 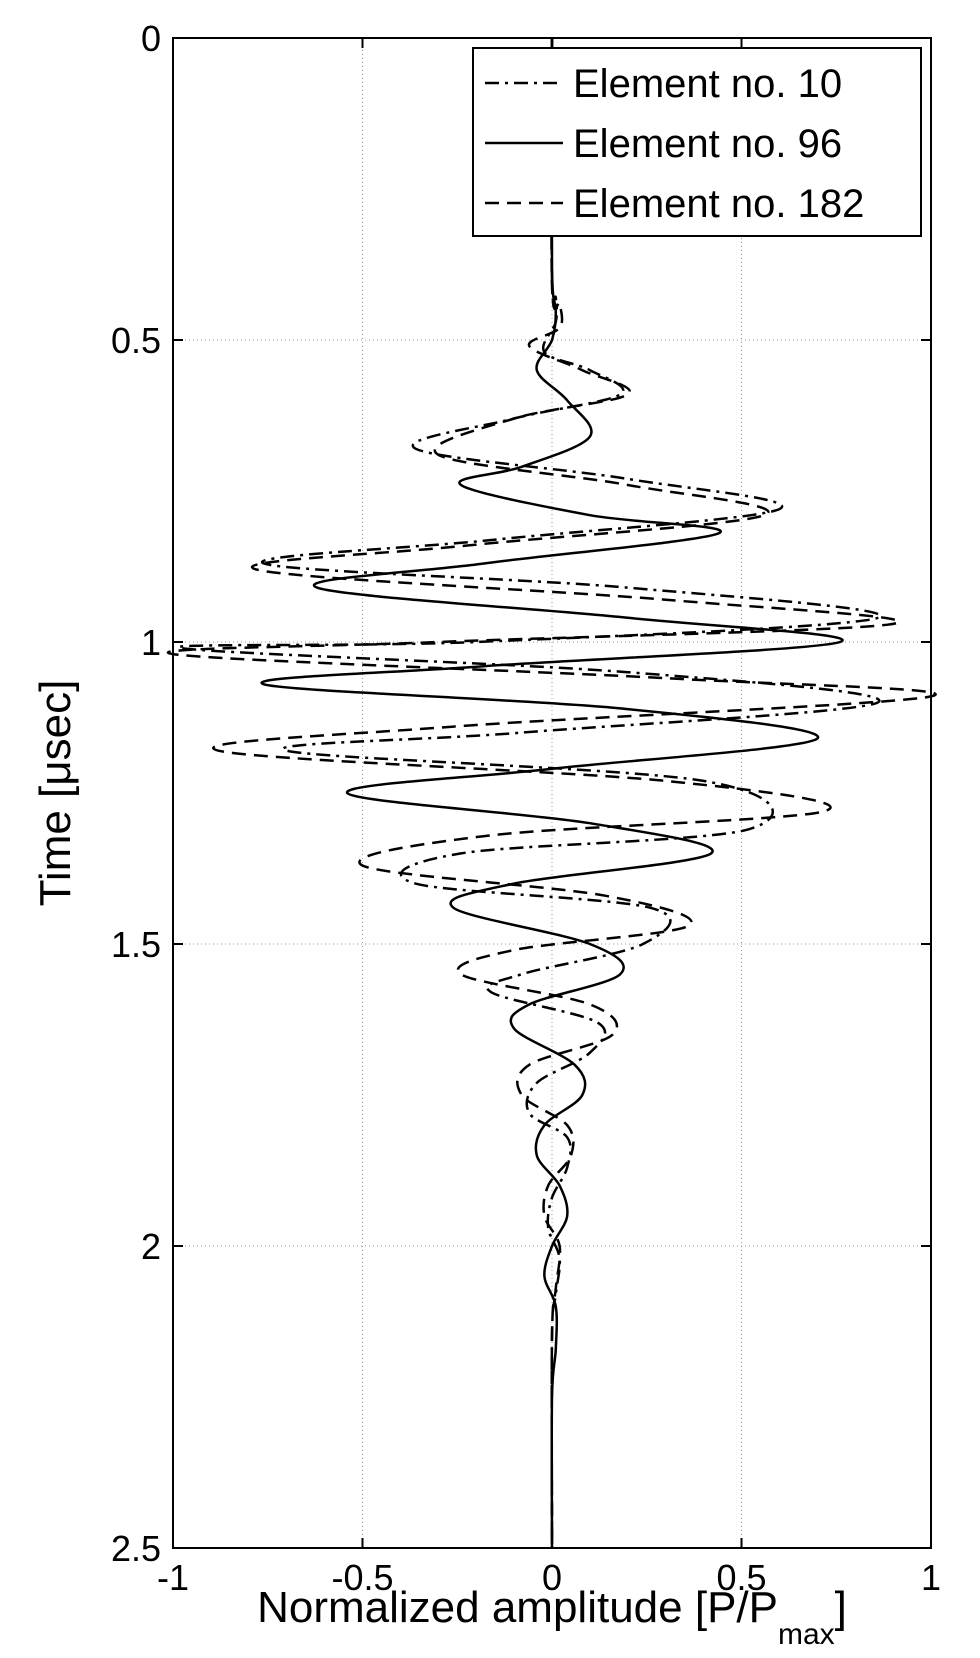 I want to click on x-tick-label: 1, so click(x=931, y=1577).